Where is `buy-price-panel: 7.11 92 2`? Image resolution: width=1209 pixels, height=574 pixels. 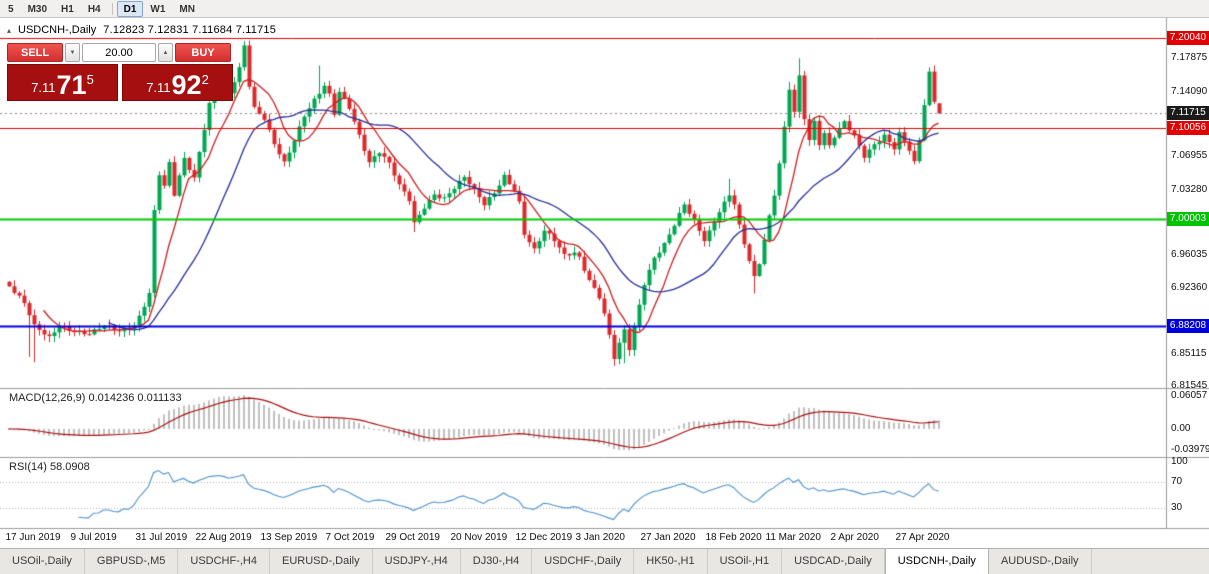 buy-price-panel: 7.11 92 2 is located at coordinates (177, 82).